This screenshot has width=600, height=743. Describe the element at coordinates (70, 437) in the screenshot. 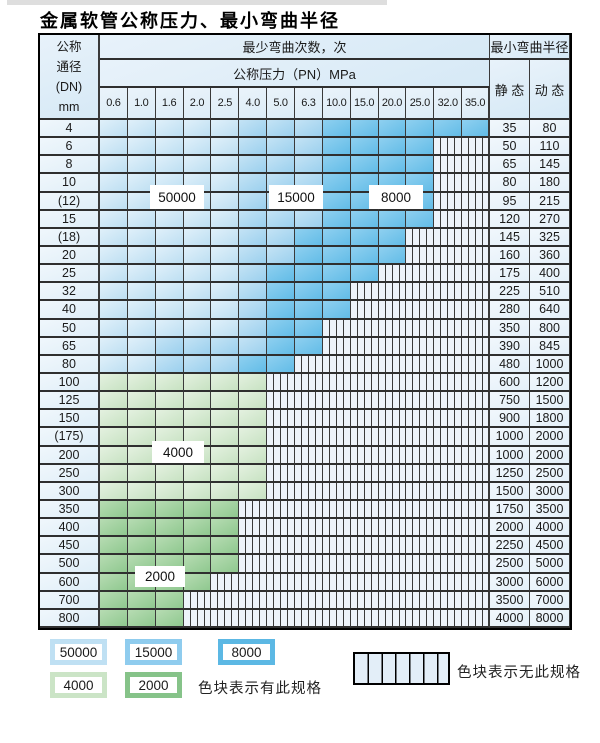

I see `dn-label-(175): (175)` at that location.